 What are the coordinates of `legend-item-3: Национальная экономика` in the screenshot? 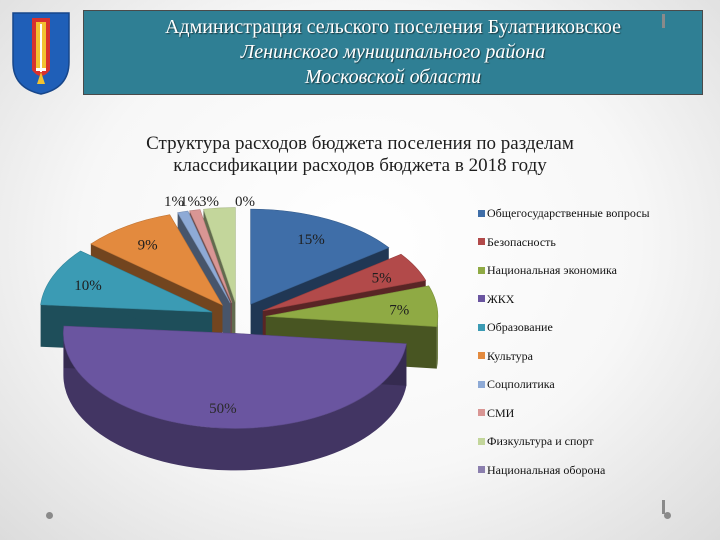 It's located at (547, 270).